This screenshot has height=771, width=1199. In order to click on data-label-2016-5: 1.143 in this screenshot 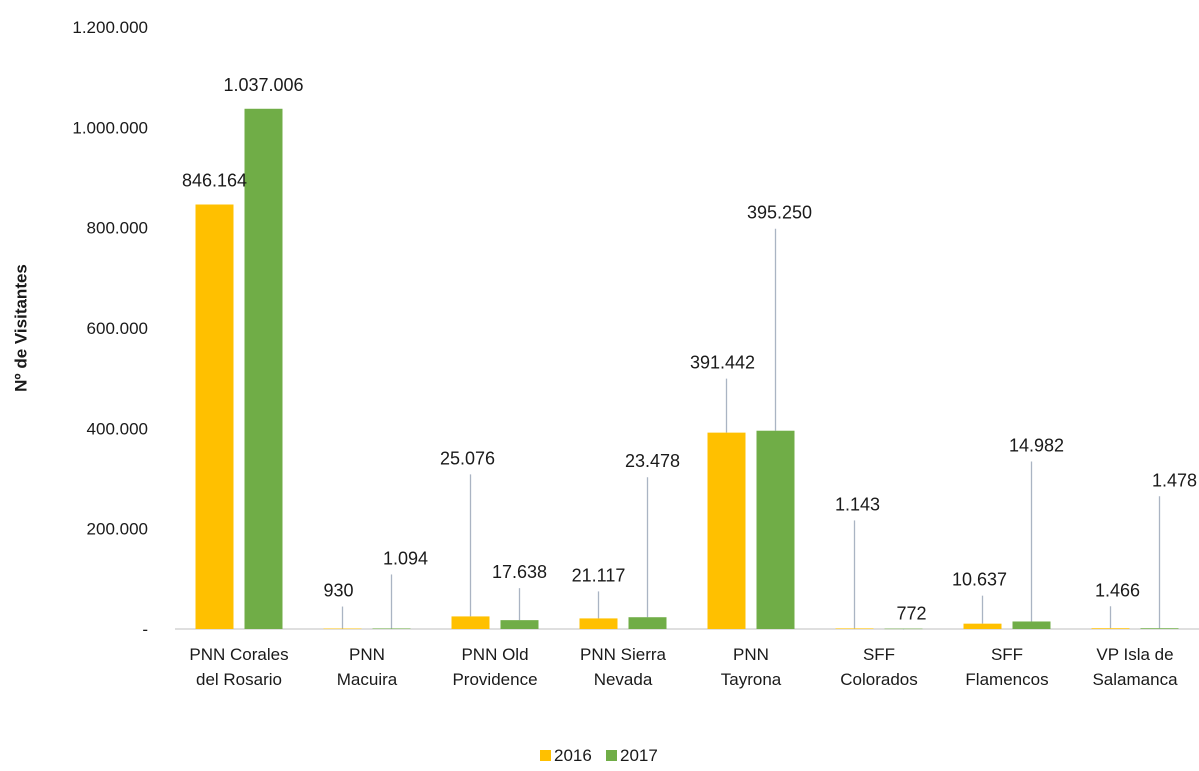, I will do `click(857, 504)`.